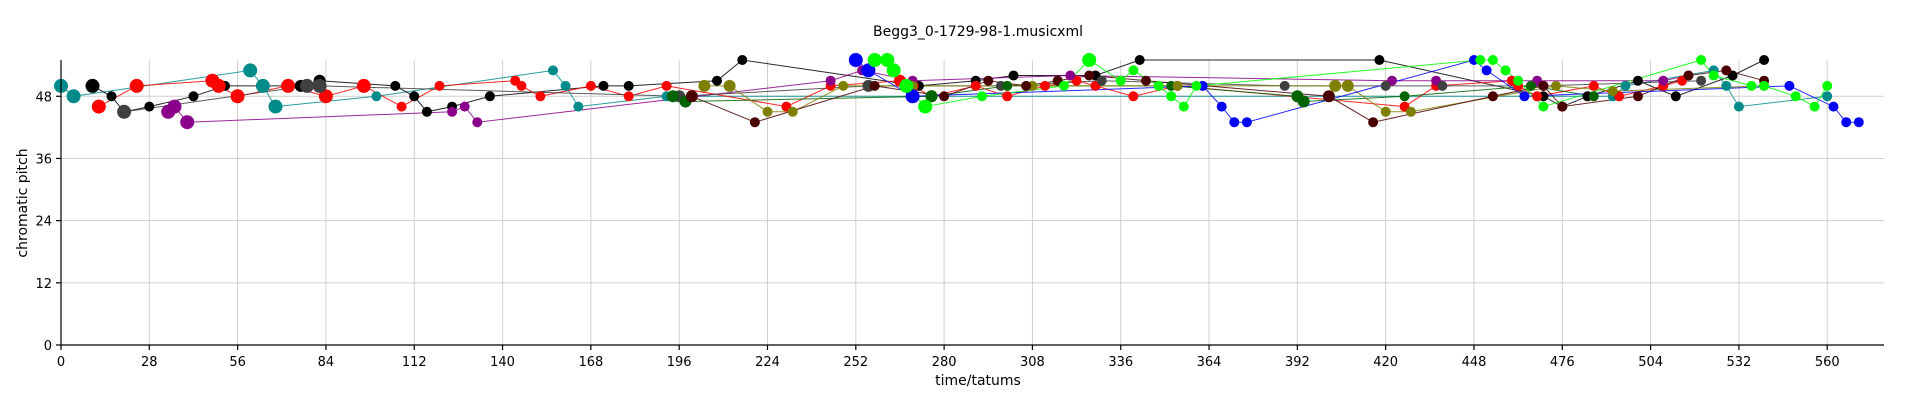 The height and width of the screenshot is (401, 1920). Describe the element at coordinates (1209, 362) in the screenshot. I see `x-tick-label: 364` at that location.